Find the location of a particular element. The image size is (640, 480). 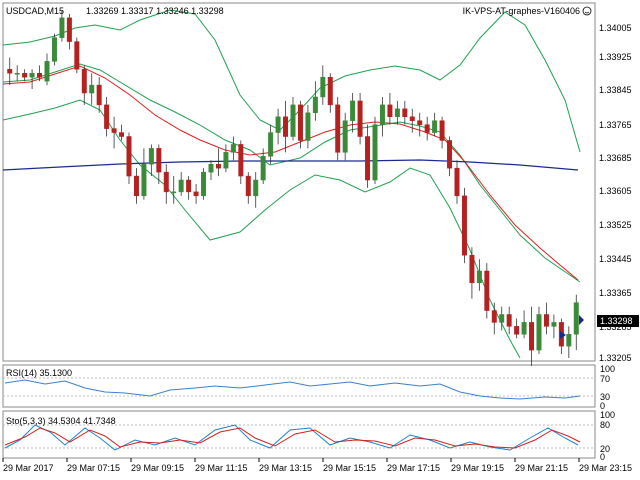

stoch-level-label: 80 is located at coordinates (605, 425).